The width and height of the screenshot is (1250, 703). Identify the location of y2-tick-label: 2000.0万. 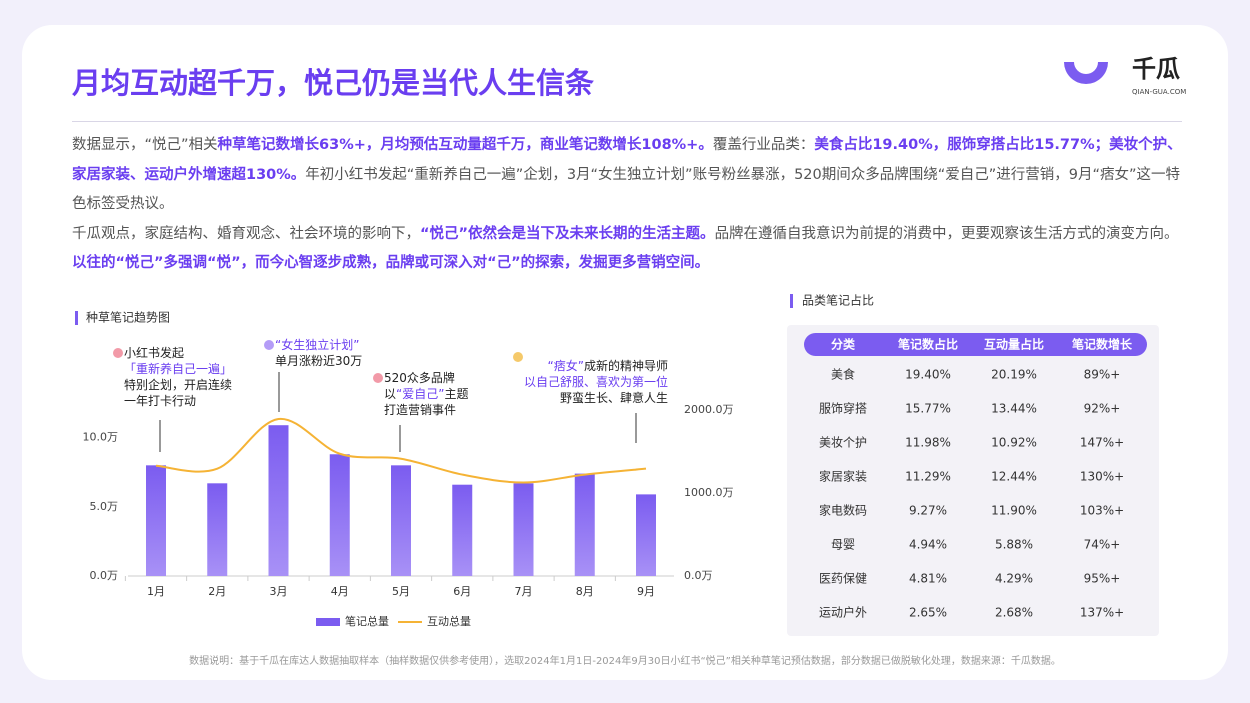
(709, 409).